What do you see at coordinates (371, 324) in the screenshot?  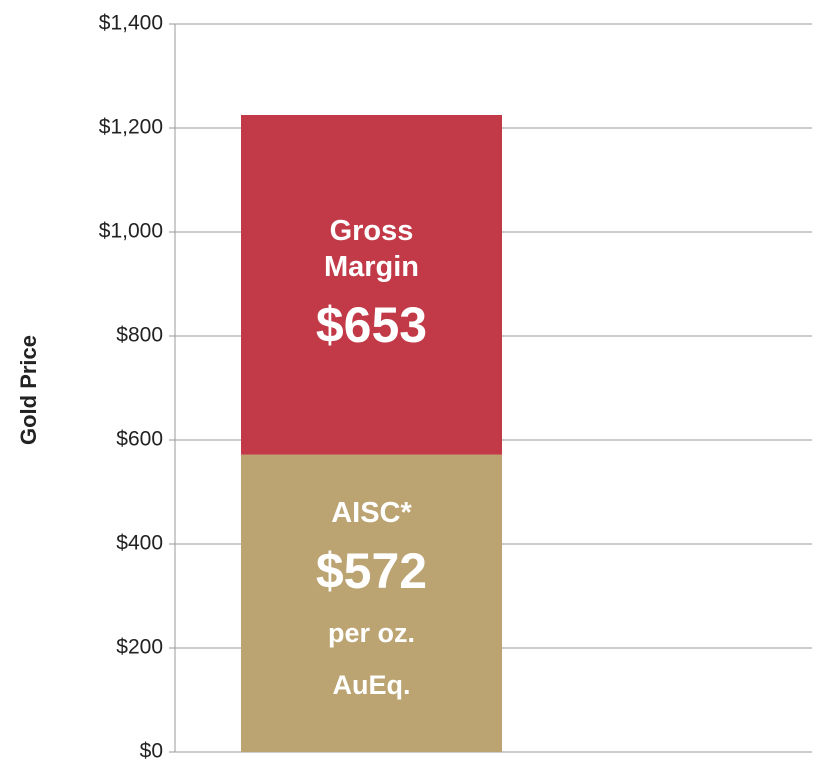 I see `data-label: $653` at bounding box center [371, 324].